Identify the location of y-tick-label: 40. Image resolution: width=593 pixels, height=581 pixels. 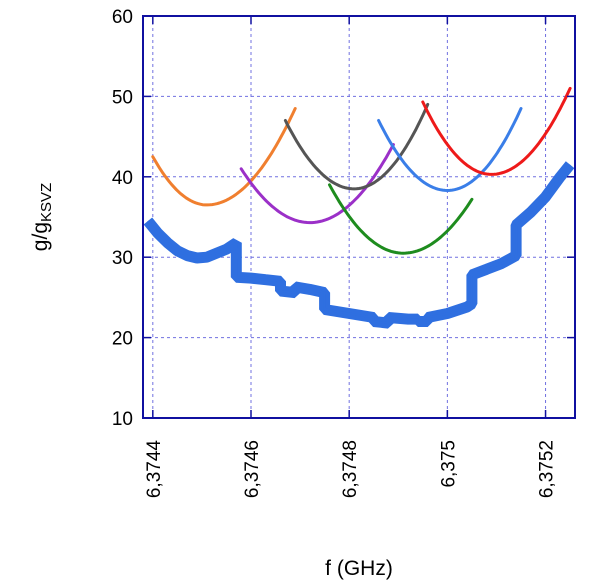
(122, 178).